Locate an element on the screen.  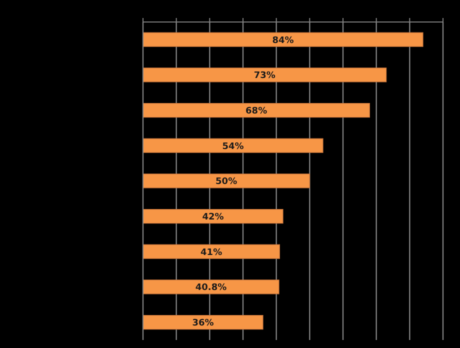
data-label: 36% is located at coordinates (203, 323).